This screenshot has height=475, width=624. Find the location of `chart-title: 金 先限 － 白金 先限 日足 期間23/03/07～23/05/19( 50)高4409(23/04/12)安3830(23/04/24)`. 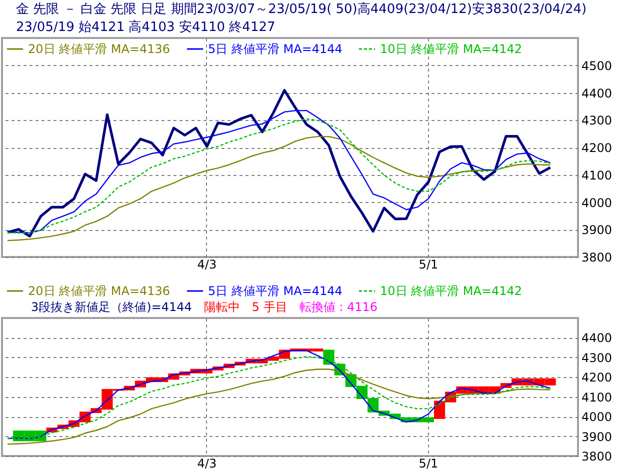

chart-title: 金 先限 － 白金 先限 日足 期間23/03/07～23/05/19( 50)高4409(23/04/12)安3830(23/04/24) is located at coordinates (301, 9).